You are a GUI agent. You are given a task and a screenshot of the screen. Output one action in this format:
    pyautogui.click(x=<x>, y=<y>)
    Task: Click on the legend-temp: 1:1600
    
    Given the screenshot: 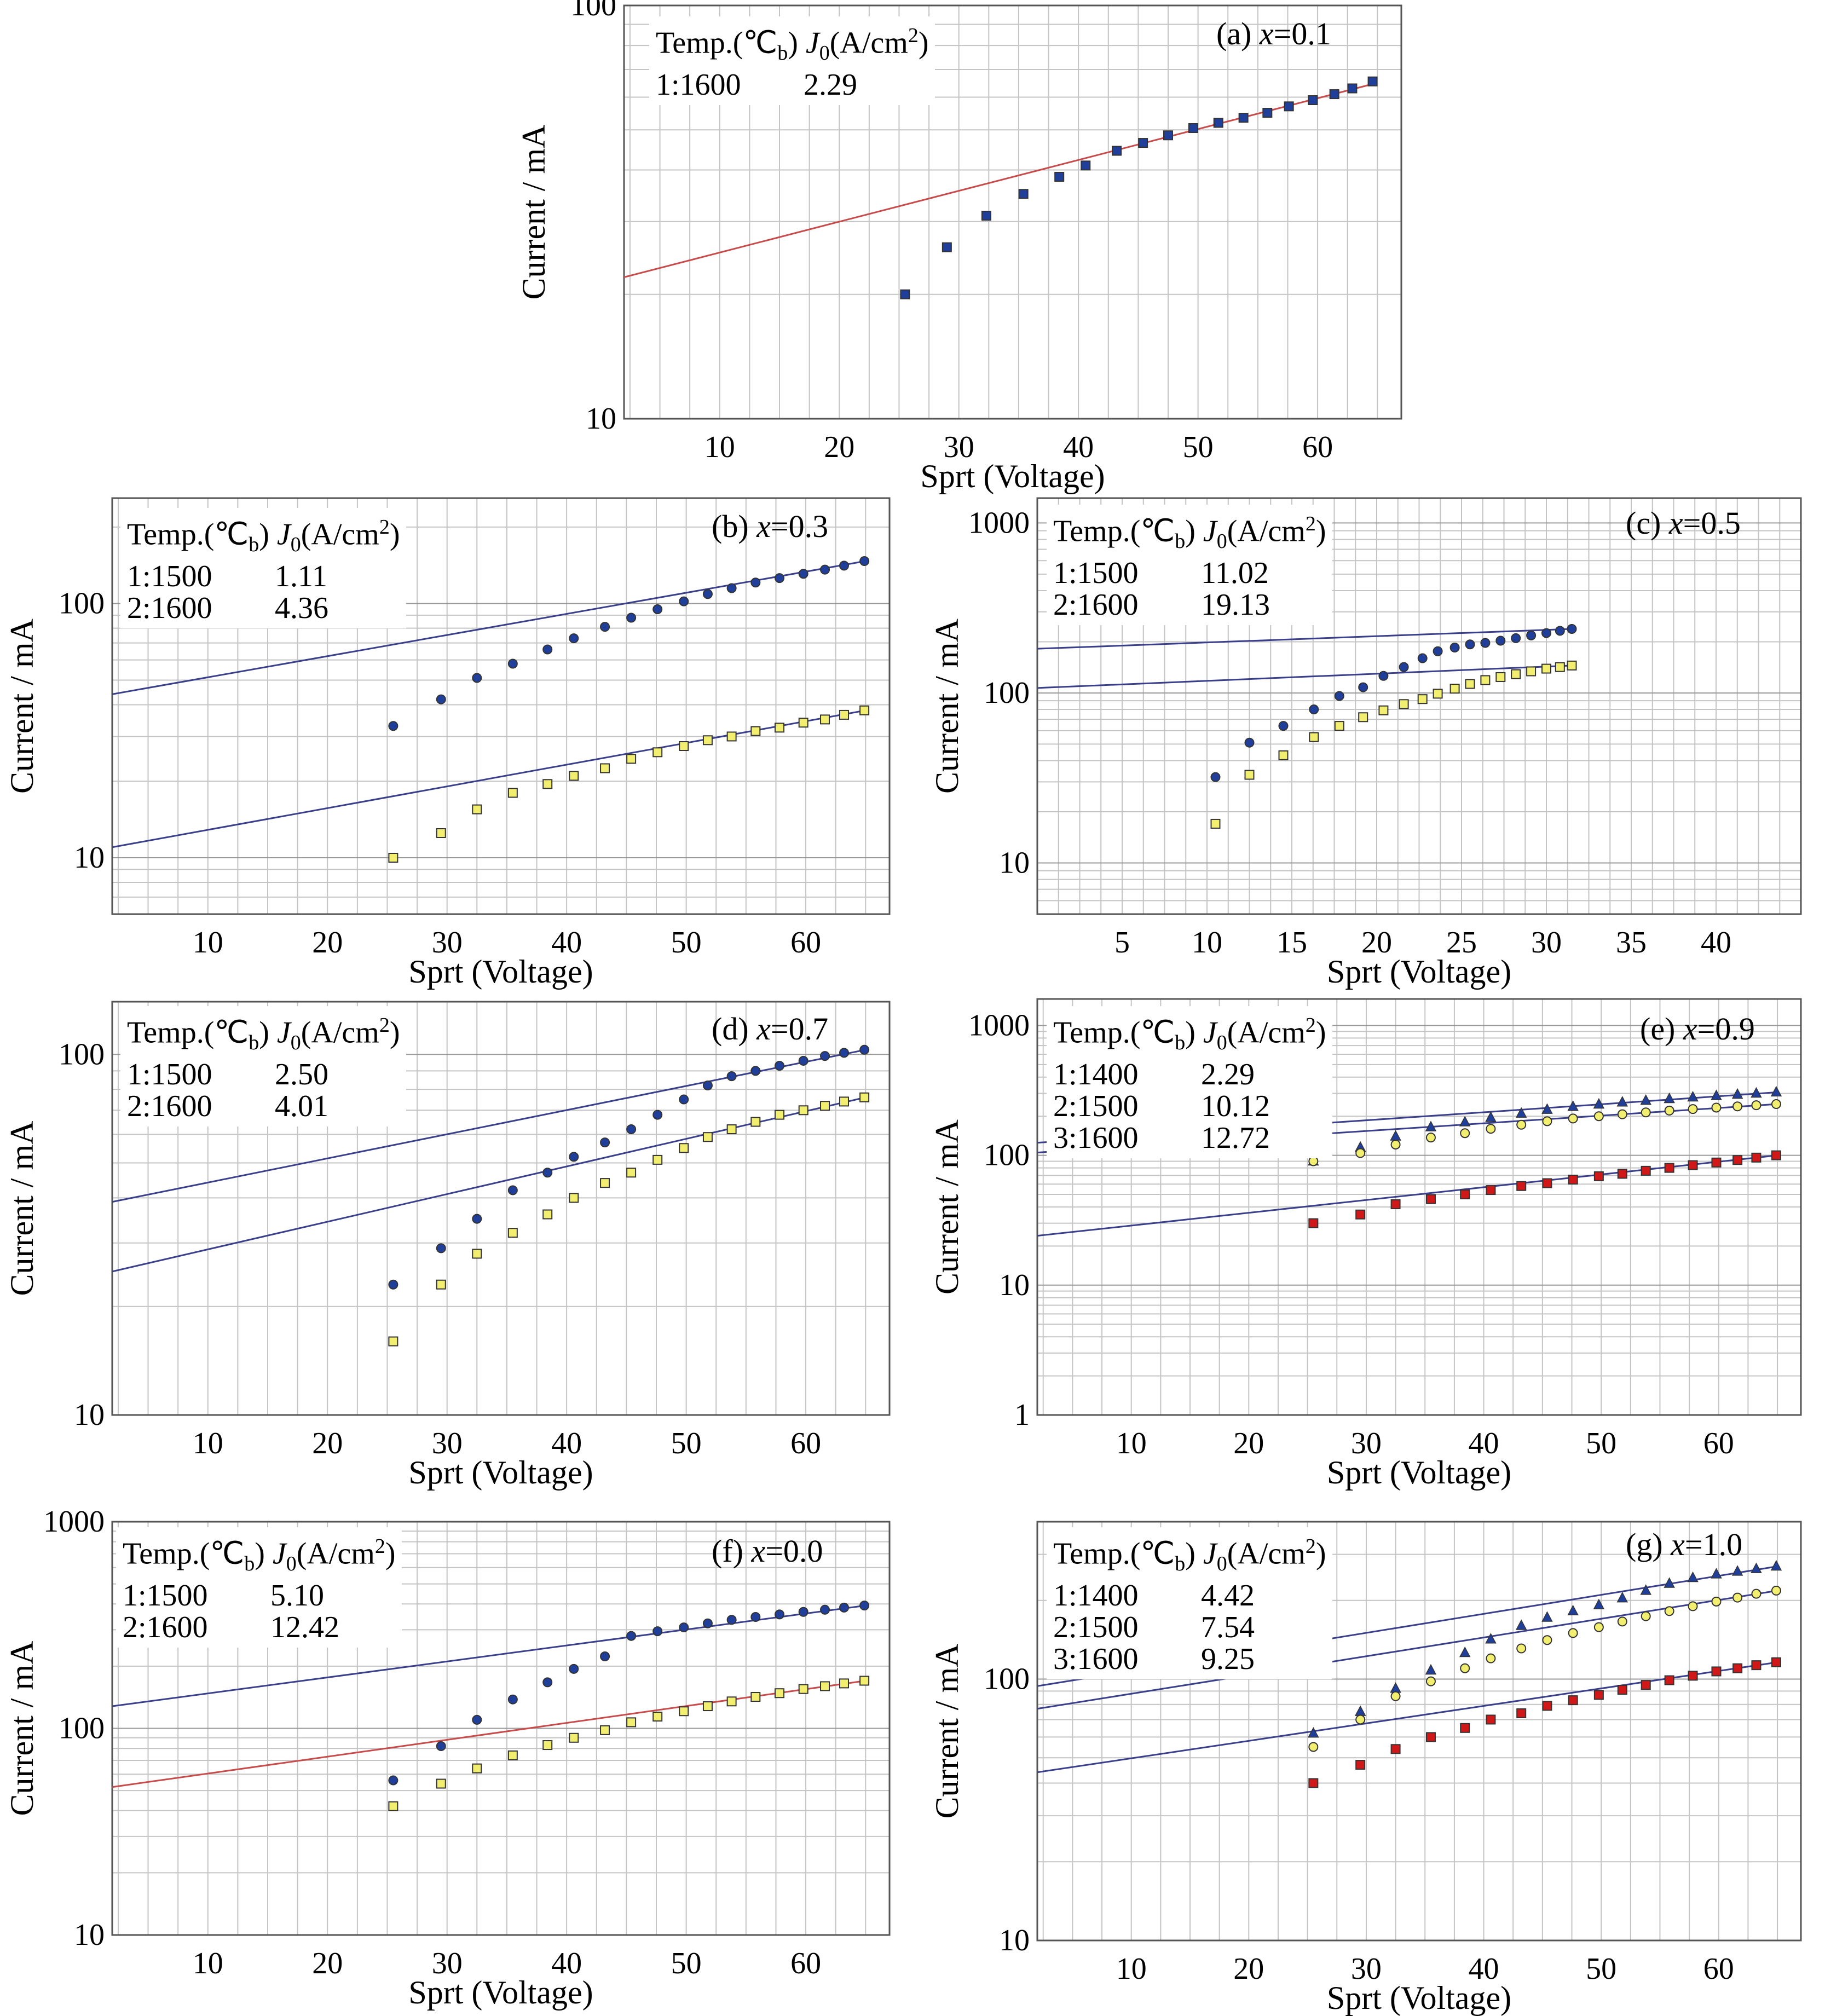 What is the action you would take?
    pyautogui.click(x=699, y=85)
    